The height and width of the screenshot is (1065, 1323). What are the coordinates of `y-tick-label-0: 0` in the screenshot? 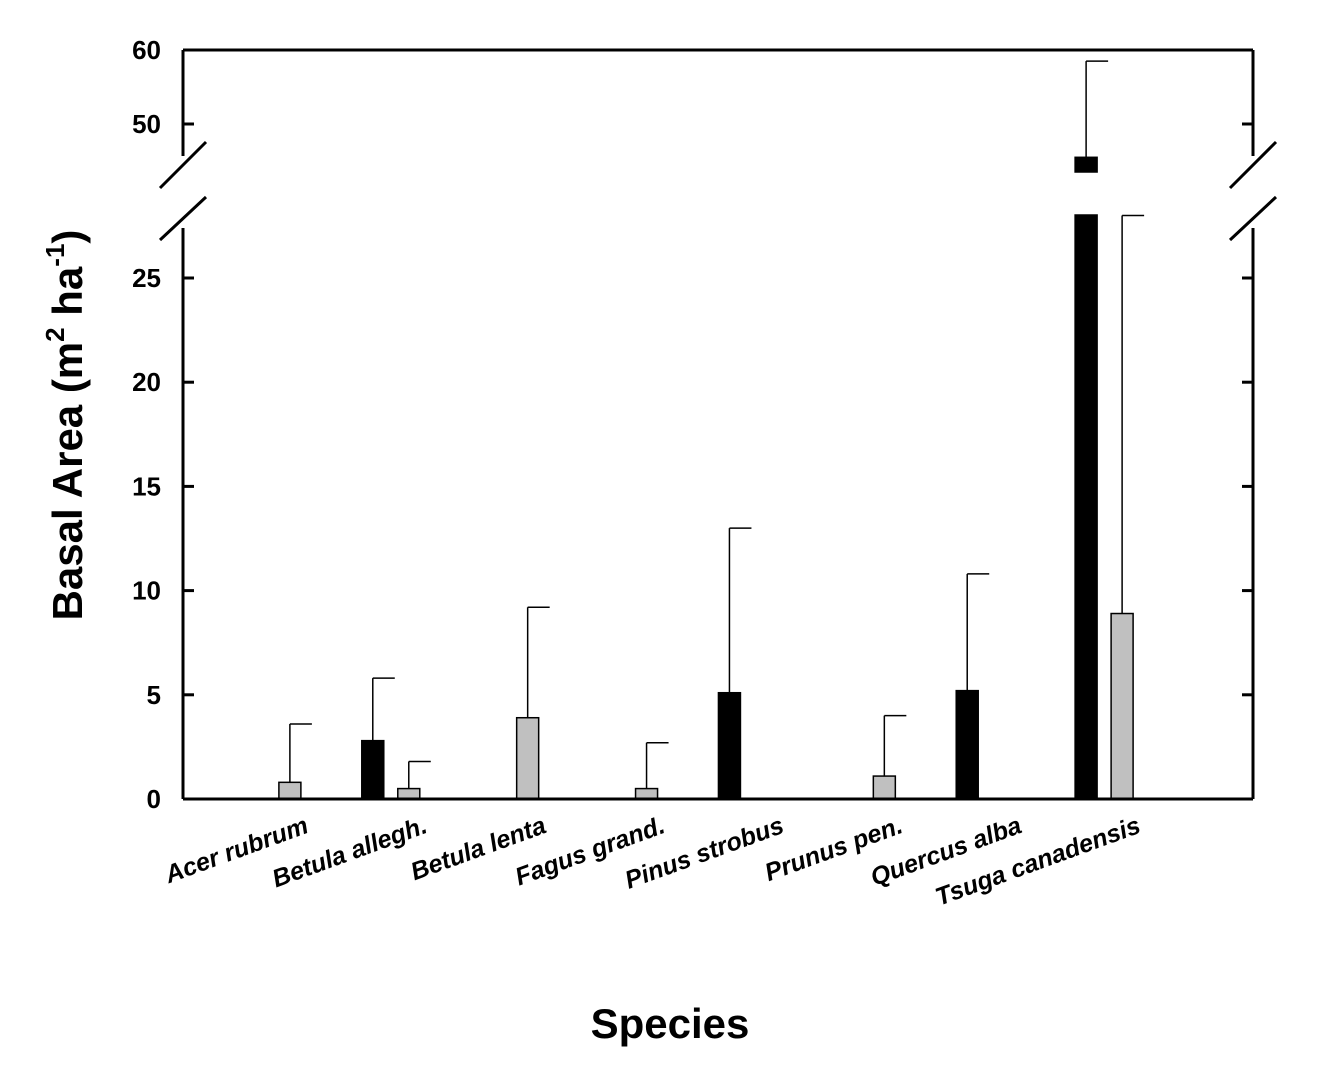 It's located at (154, 799).